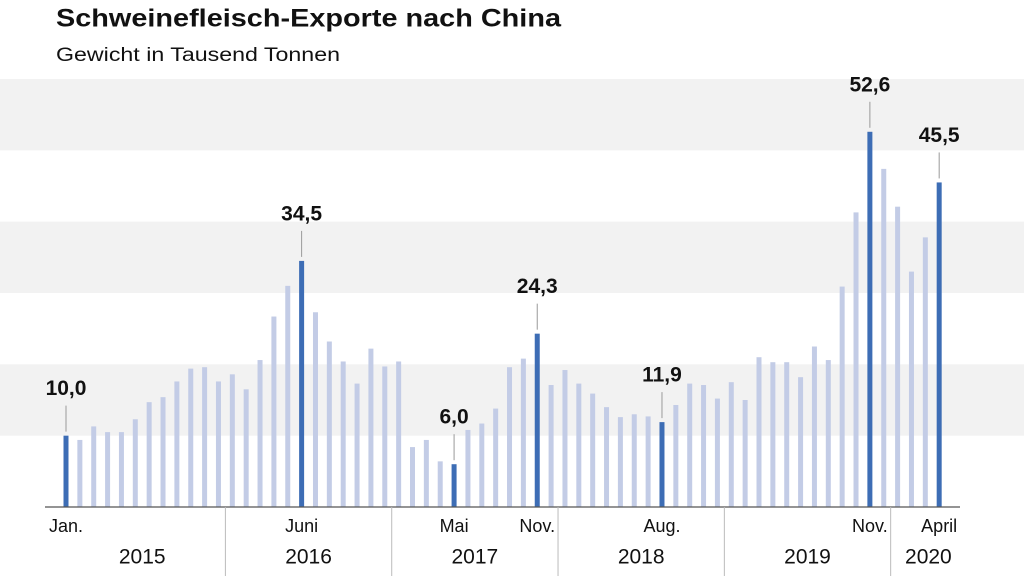 The image size is (1024, 576). I want to click on value-label: 24,3, so click(537, 286).